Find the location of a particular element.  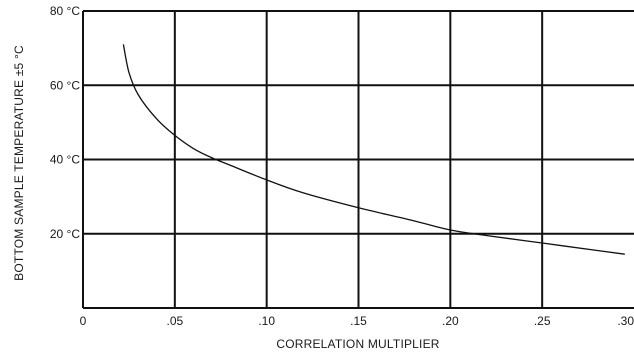

x-tick-label: 0 is located at coordinates (83, 321).